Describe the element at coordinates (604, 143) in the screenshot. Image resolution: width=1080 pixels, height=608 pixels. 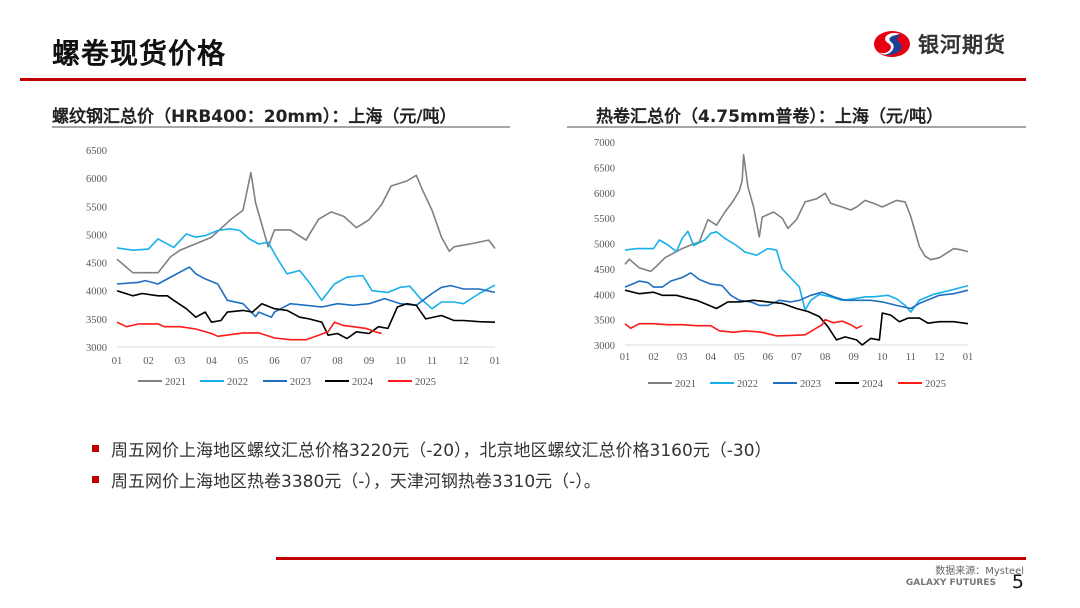
I see `y-tick-label: 7000` at that location.